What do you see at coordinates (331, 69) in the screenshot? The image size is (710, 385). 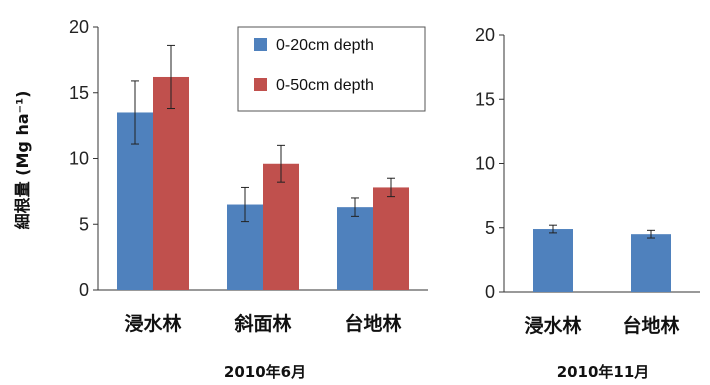 I see `legend-box` at bounding box center [331, 69].